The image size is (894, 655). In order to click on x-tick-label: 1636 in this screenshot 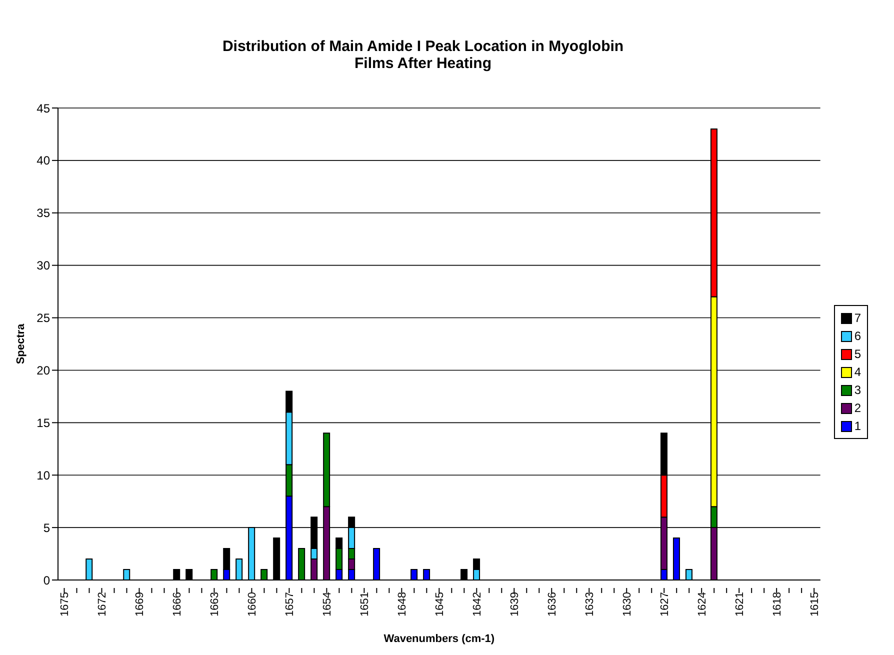, I will do `click(552, 604)`.